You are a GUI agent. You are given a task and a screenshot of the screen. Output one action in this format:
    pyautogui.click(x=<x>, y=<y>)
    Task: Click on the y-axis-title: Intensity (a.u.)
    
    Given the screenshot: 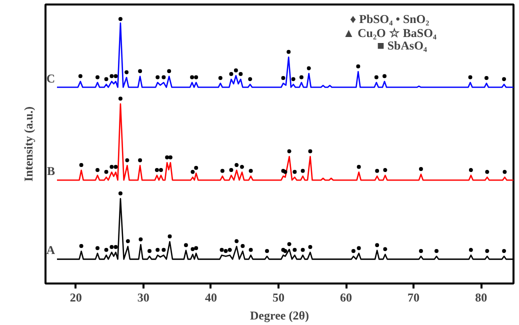 What is the action you would take?
    pyautogui.click(x=29, y=144)
    